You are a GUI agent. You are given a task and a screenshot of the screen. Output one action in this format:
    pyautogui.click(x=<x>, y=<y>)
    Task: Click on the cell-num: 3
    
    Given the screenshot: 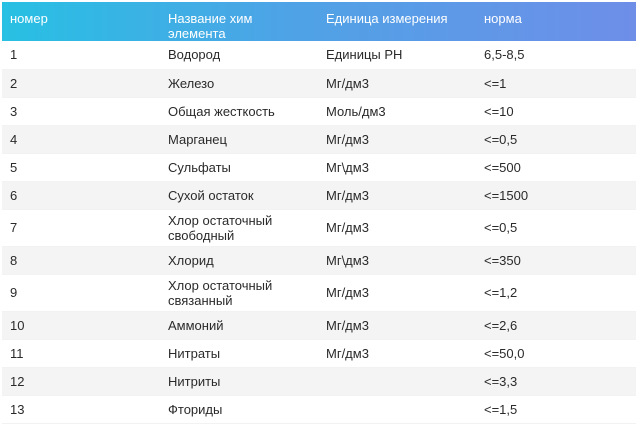 What is the action you would take?
    pyautogui.click(x=81, y=111)
    